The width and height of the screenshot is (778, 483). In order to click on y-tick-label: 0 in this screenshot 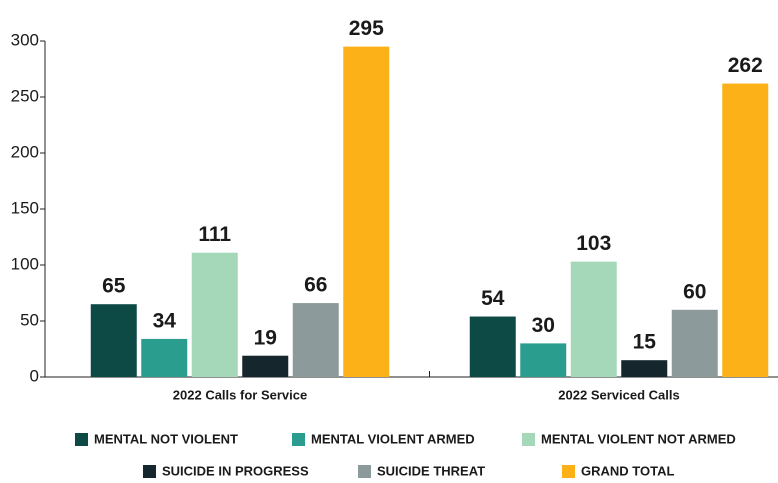, I will do `click(34, 375)`.